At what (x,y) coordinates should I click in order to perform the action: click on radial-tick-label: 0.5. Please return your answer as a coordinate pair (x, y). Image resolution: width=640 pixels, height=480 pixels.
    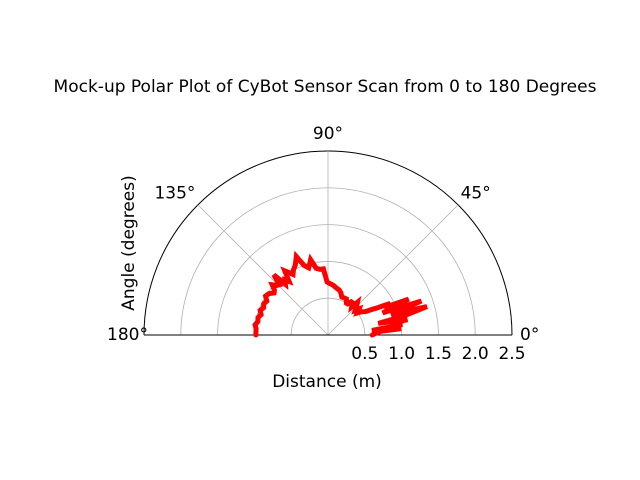
    Looking at the image, I should click on (364, 354).